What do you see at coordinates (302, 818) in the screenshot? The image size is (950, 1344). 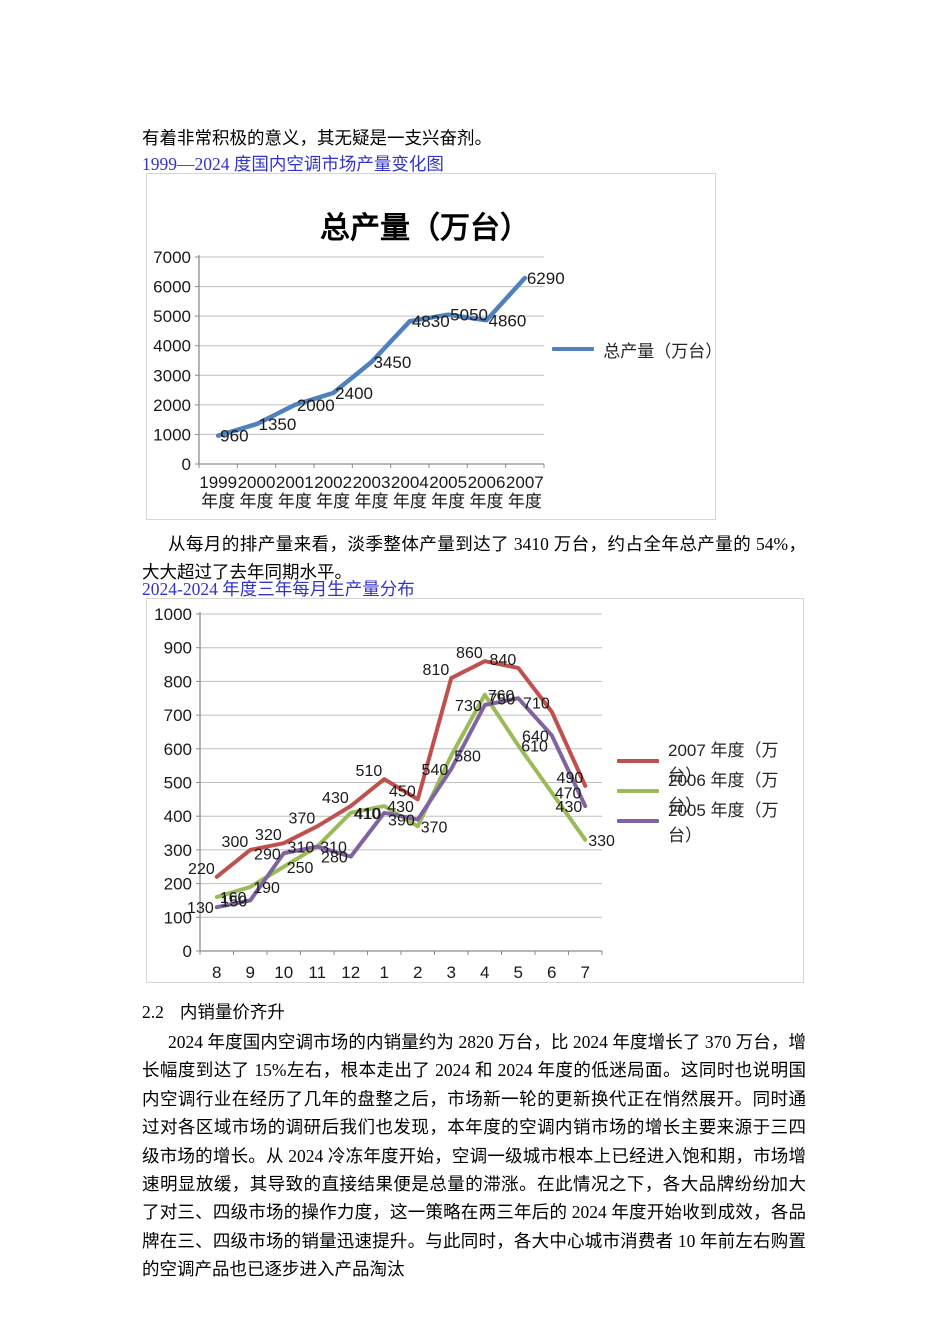 I see `svg-text: 370` at bounding box center [302, 818].